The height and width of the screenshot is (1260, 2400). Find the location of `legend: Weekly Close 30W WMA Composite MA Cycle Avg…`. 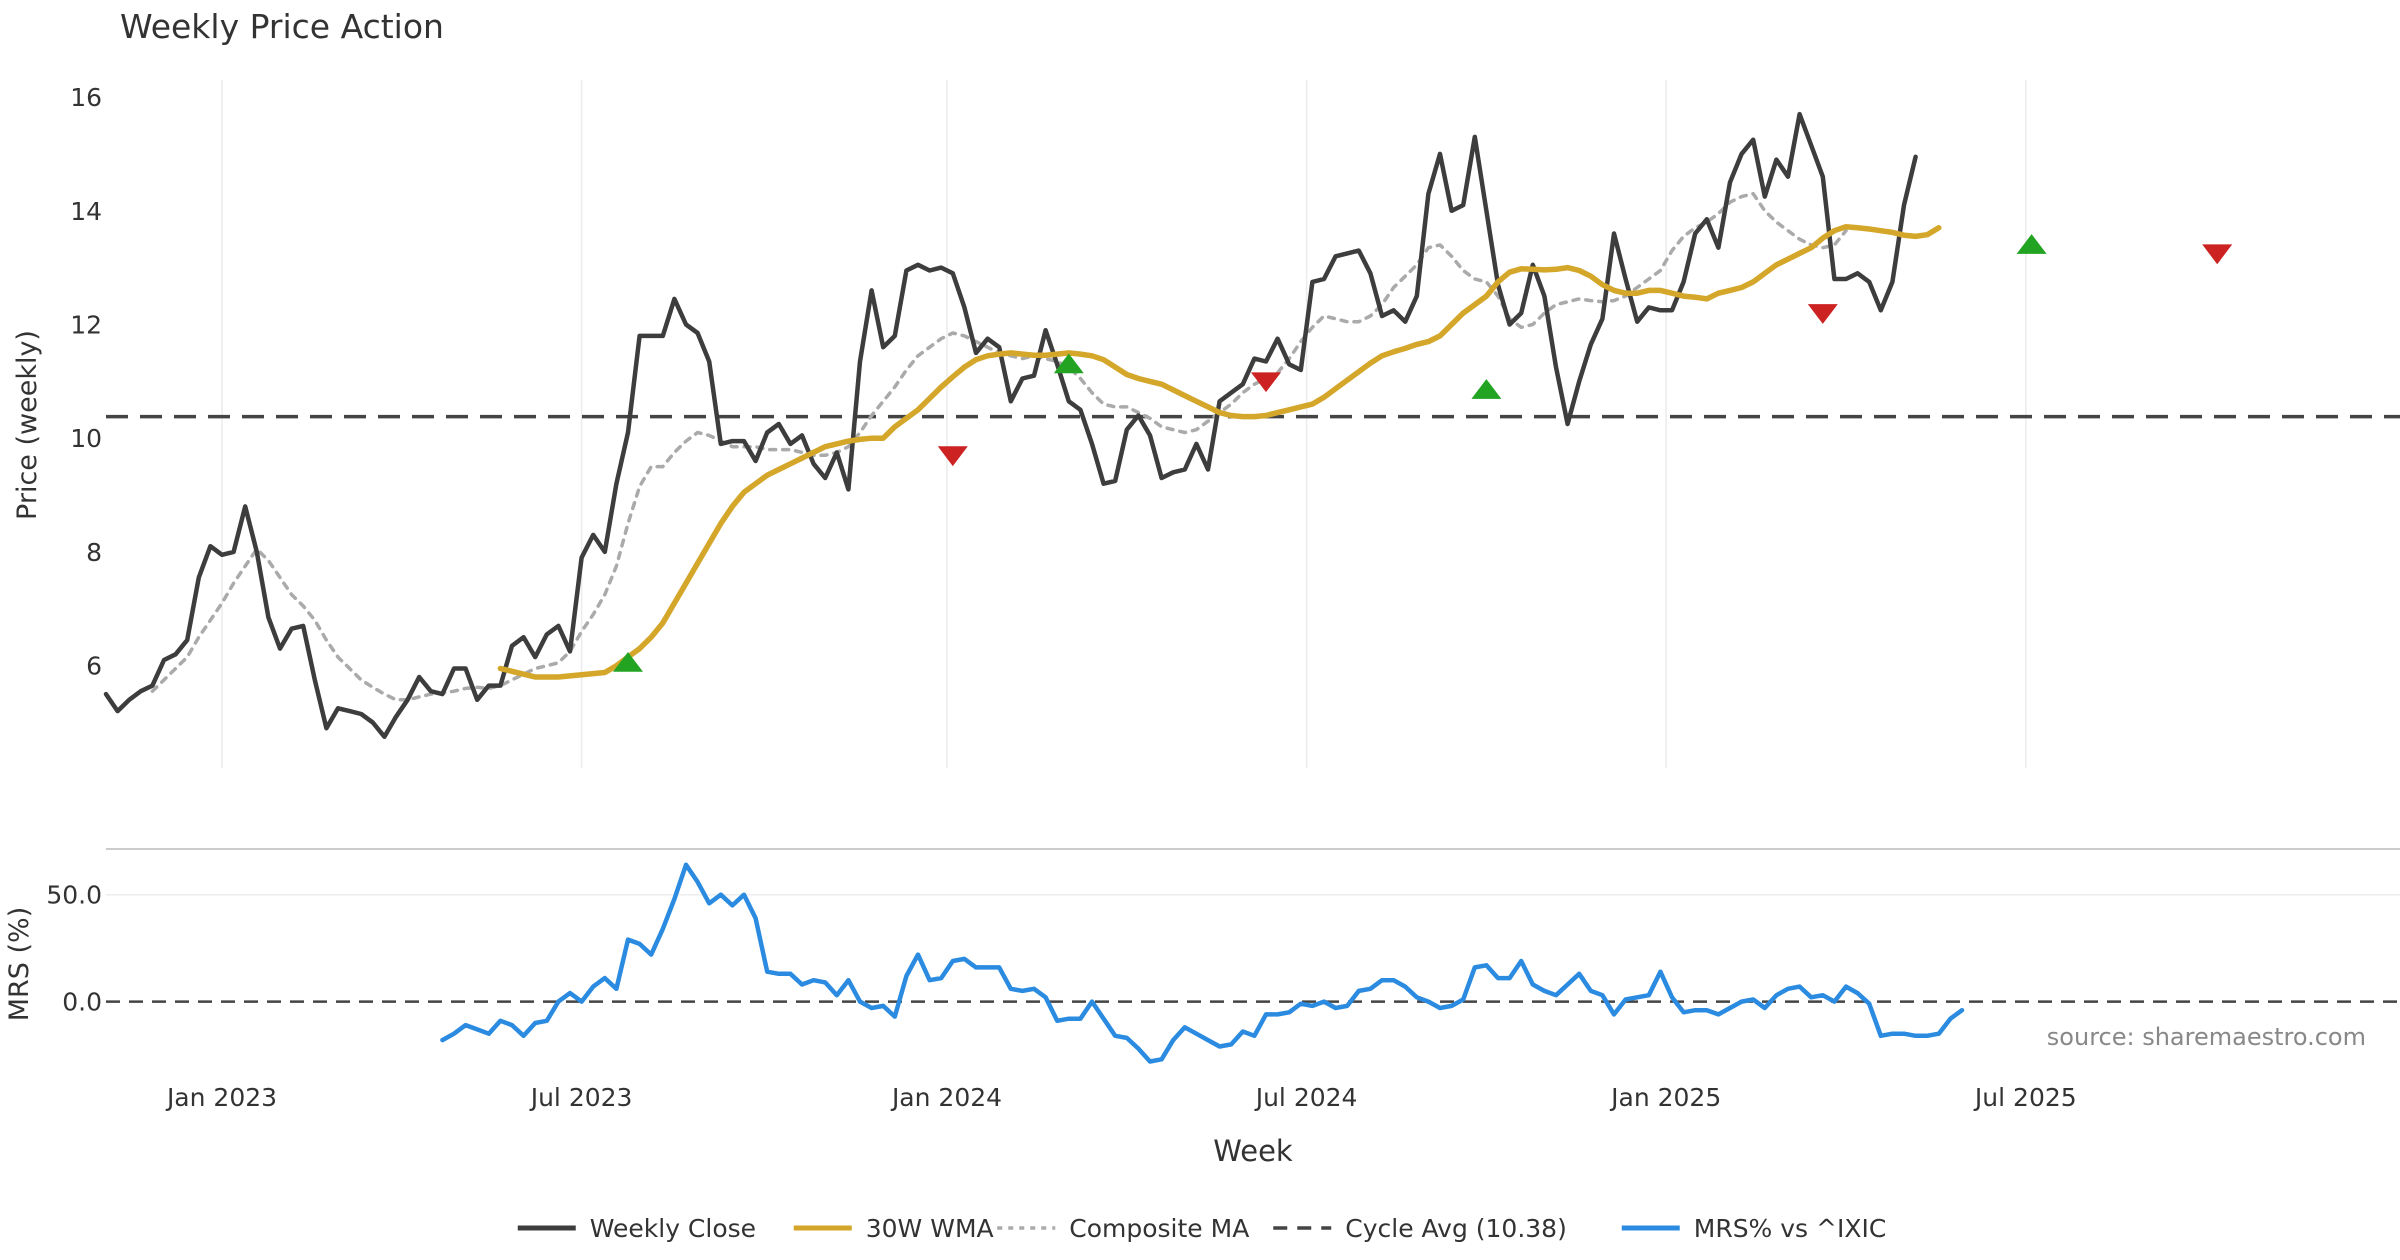

legend: Weekly Close 30W WMA Composite MA Cycle Avg… is located at coordinates (1202, 1228).